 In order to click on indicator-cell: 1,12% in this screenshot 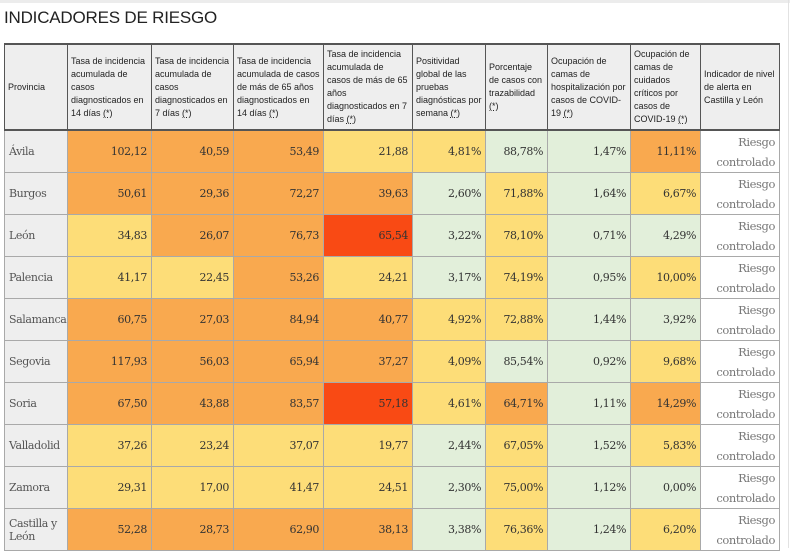, I will do `click(589, 487)`.